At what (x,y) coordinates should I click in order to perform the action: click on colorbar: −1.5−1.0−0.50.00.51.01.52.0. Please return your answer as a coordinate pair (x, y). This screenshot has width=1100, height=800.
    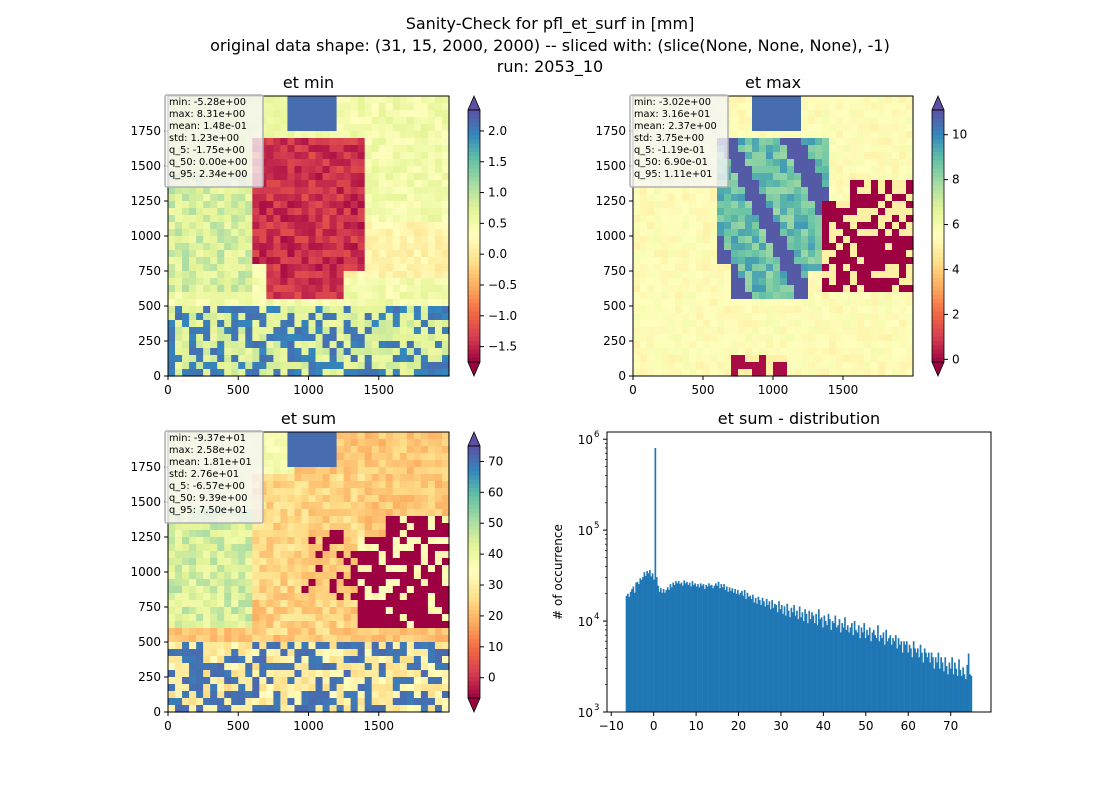
    Looking at the image, I should click on (492, 236).